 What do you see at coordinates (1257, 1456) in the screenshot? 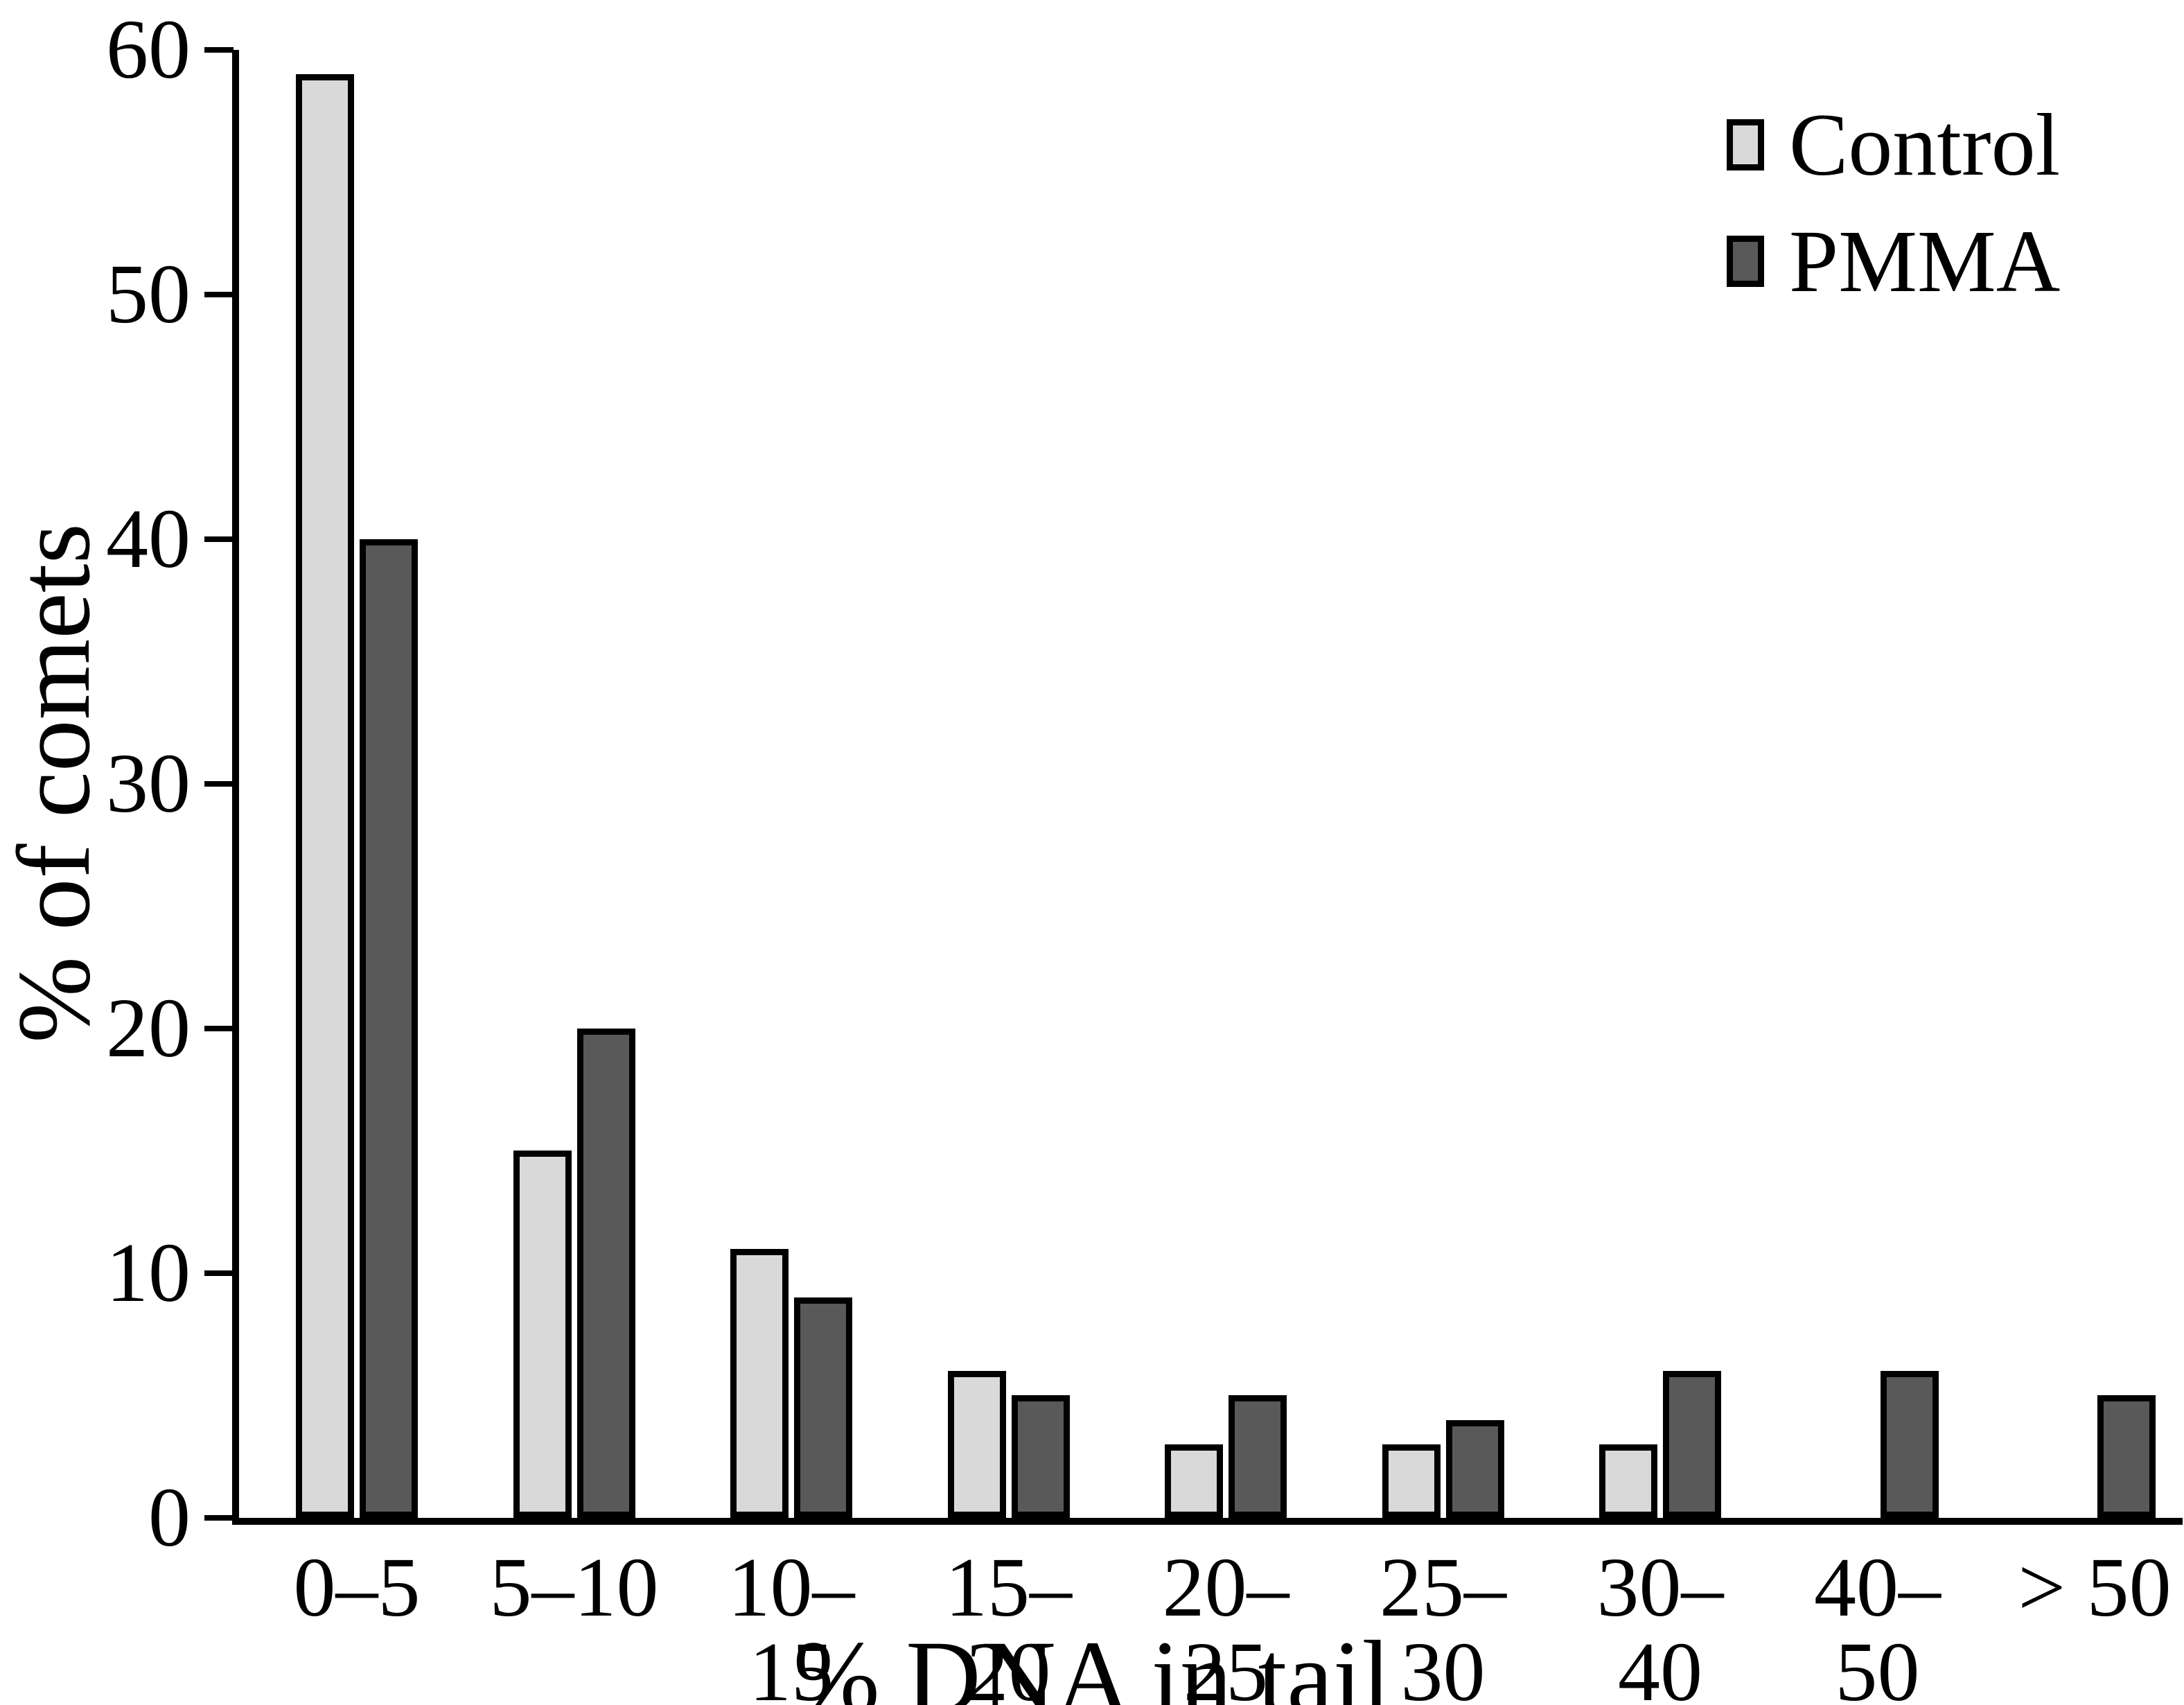
I see `bar-pmma-20–25` at bounding box center [1257, 1456].